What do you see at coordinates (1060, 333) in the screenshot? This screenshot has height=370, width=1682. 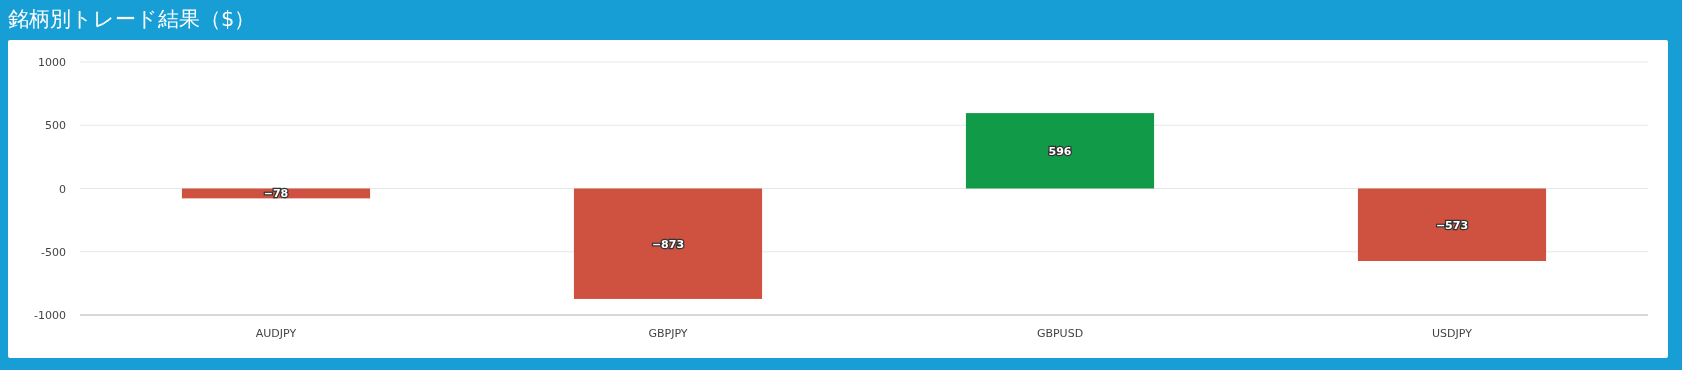 I see `x-tick-label: GBPUSD` at bounding box center [1060, 333].